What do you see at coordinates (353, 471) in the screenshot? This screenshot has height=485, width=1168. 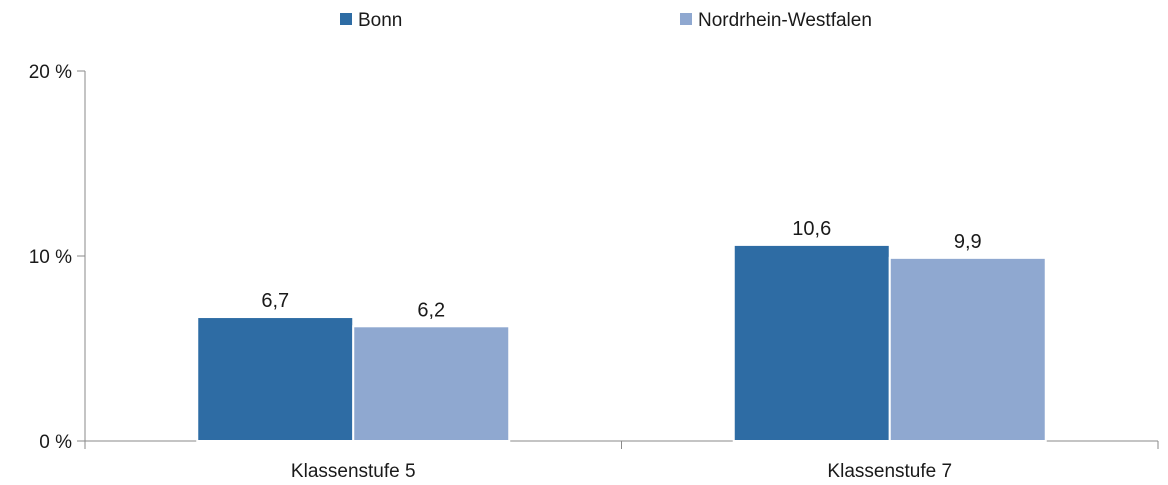 I see `x-tick-label: Klassenstufe 5` at bounding box center [353, 471].